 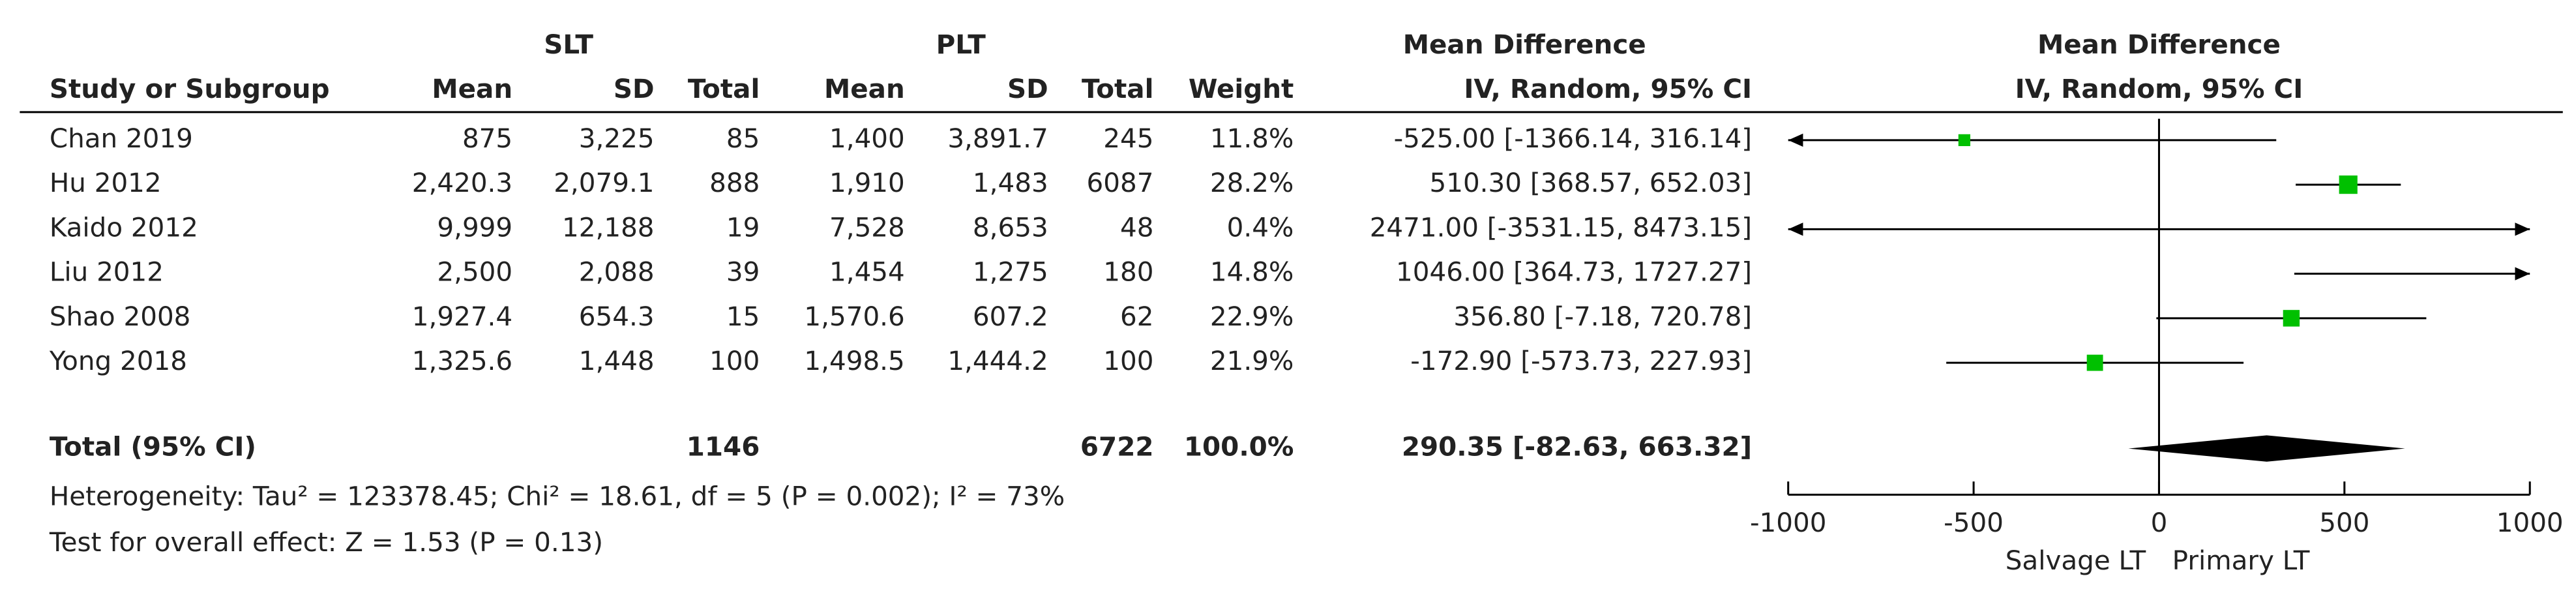 What do you see at coordinates (1602, 316) in the screenshot?
I see `cell: 356.80 [-7.18, 720.78]` at bounding box center [1602, 316].